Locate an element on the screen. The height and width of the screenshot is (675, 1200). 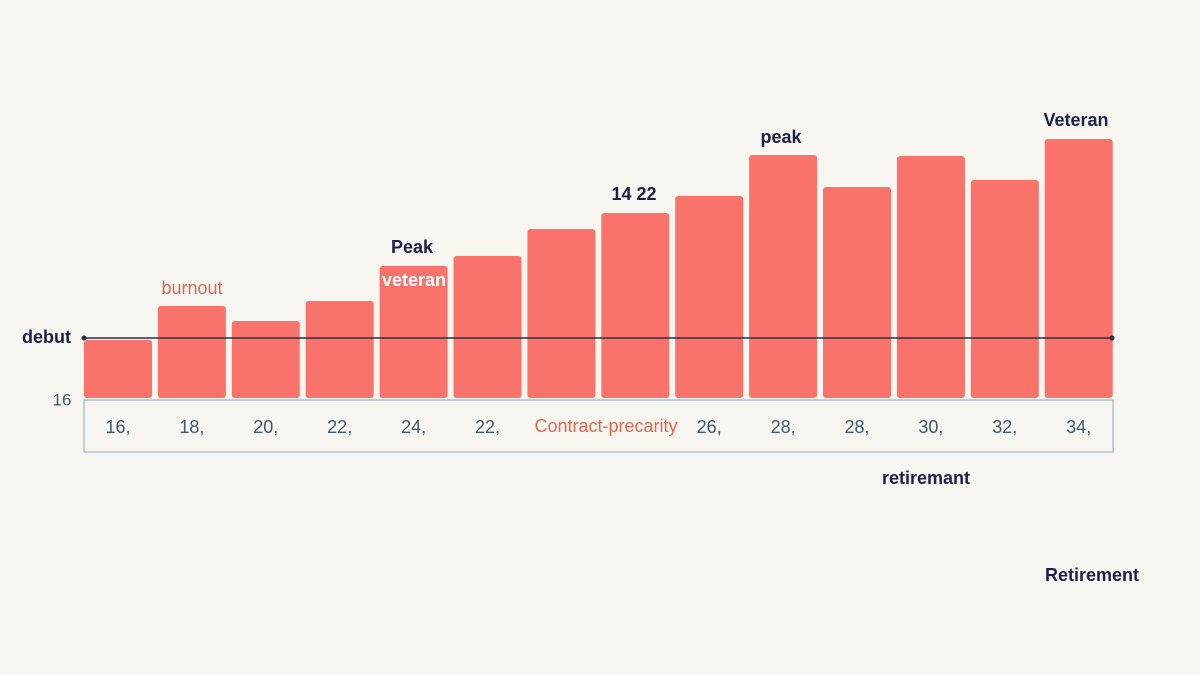
annotation: peak is located at coordinates (781, 137).